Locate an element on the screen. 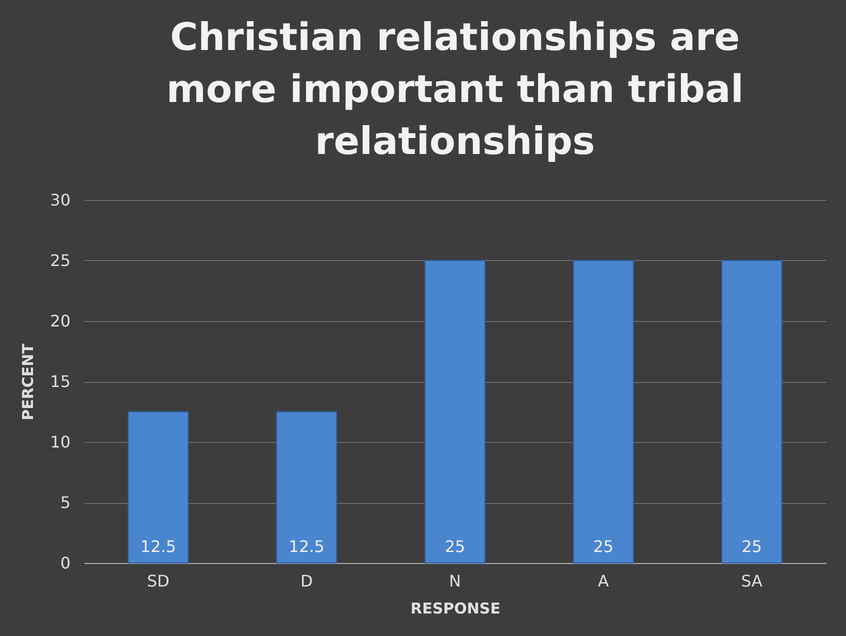 Image resolution: width=846 pixels, height=636 pixels. x-tick-label: N is located at coordinates (455, 581).